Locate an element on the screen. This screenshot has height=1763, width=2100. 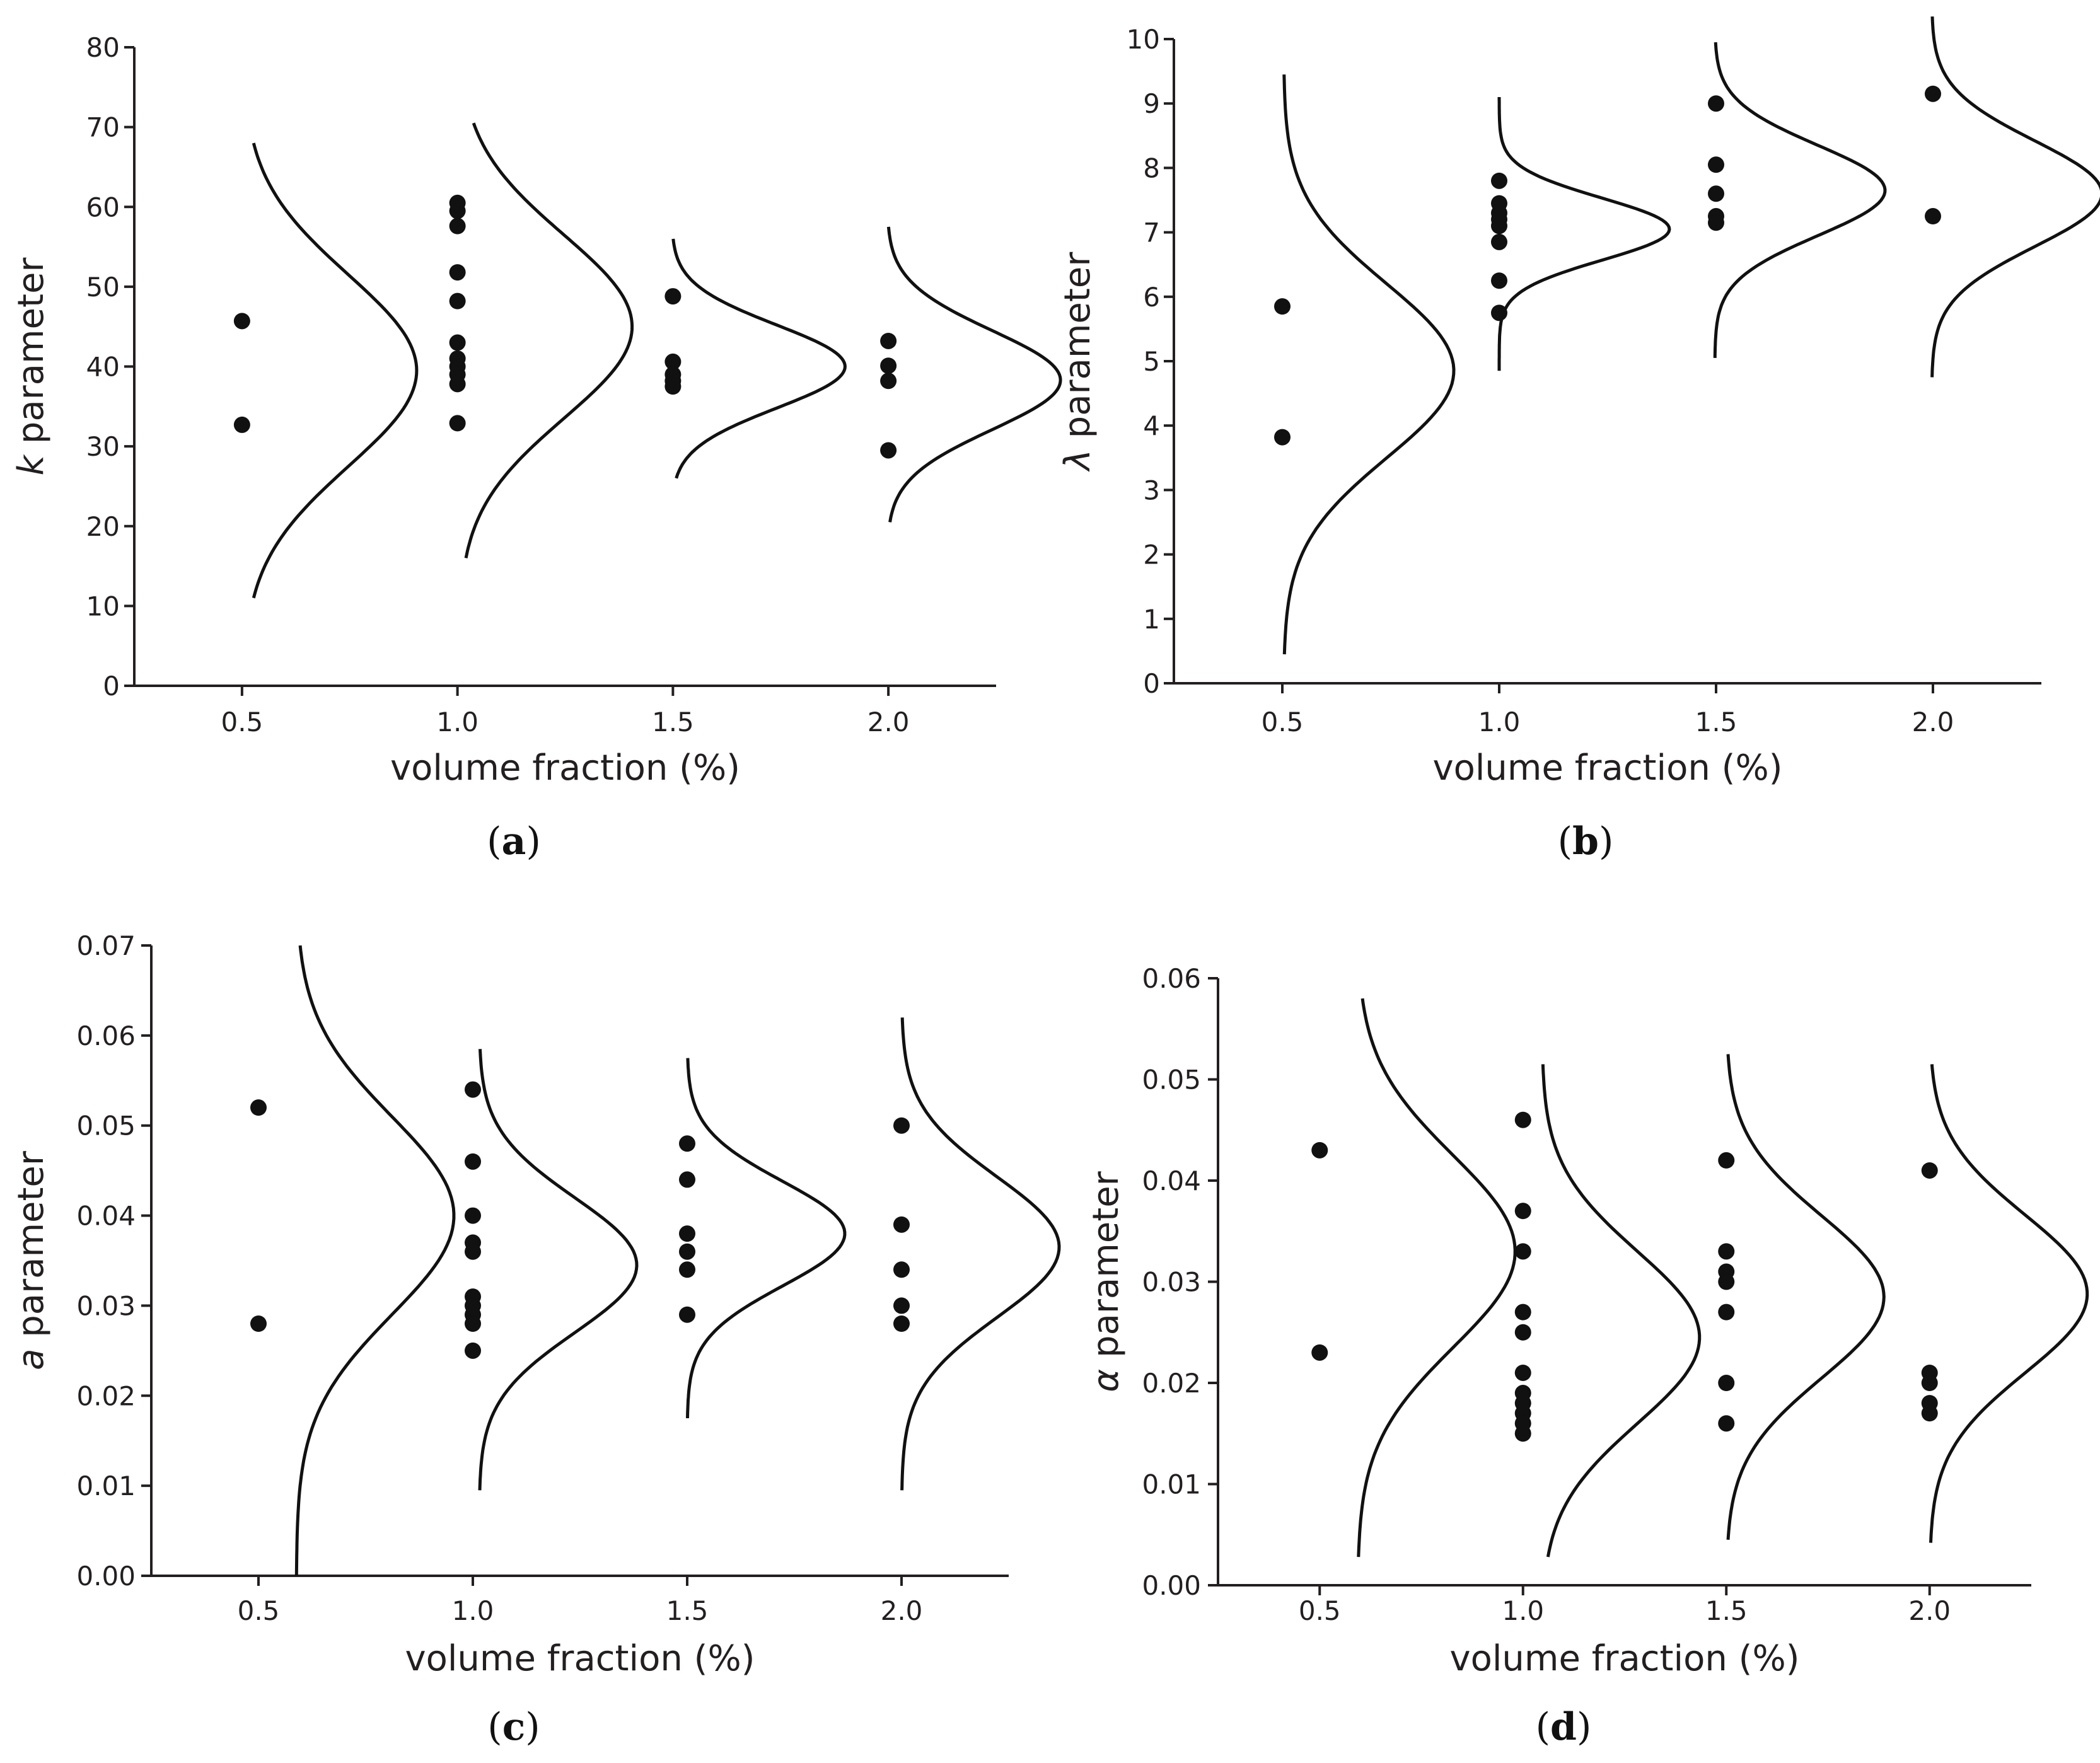
panel-label: (b) is located at coordinates (1586, 842).